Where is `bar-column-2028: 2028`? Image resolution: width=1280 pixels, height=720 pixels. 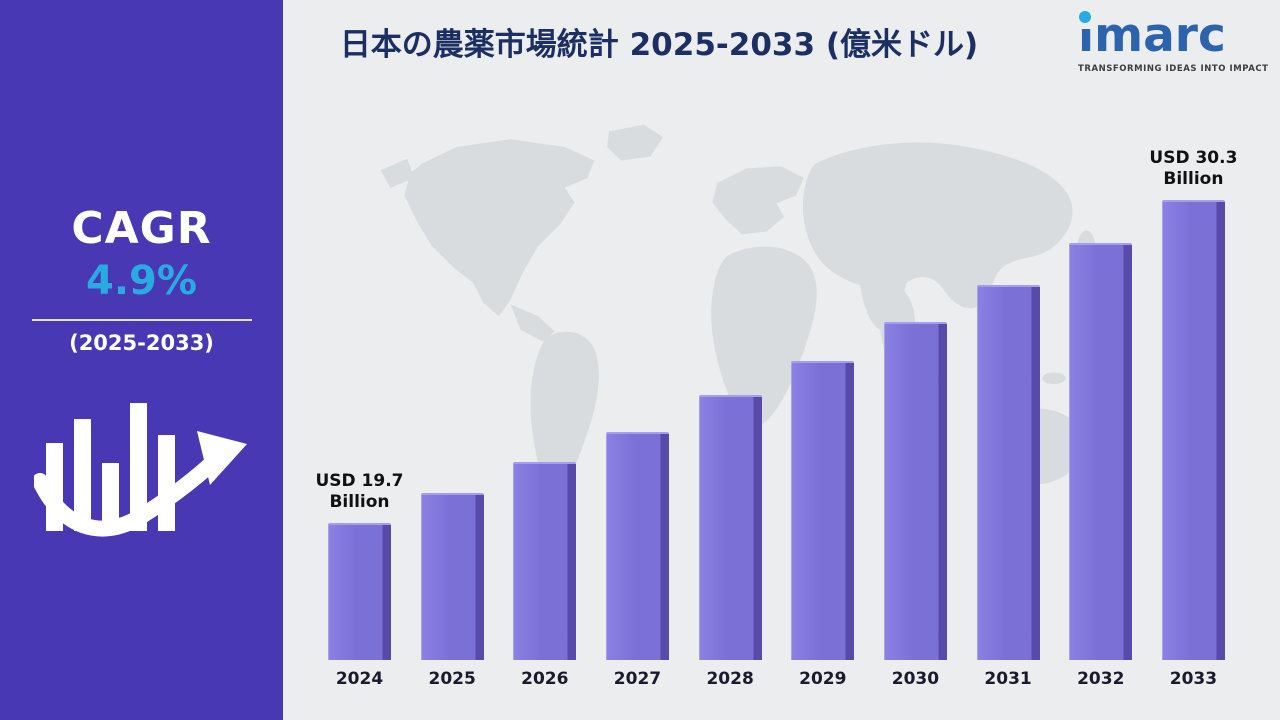
bar-column-2028: 2028 is located at coordinates (730, 542).